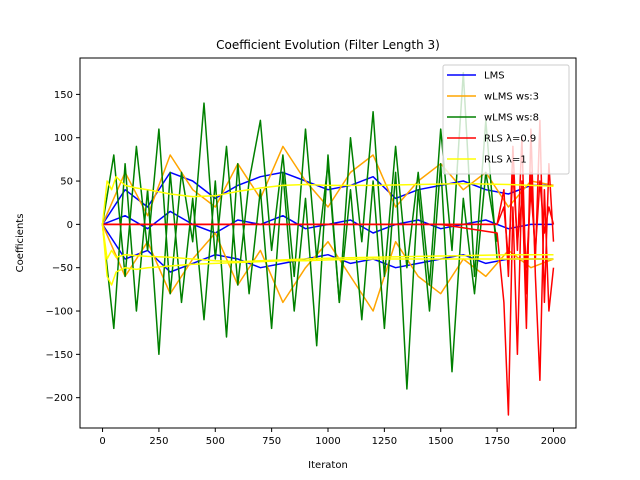  I want to click on legend: LMS wLMS ws:3 wLMS ws:8 RLS λ=0.9 RLS λ=1, so click(506, 119).